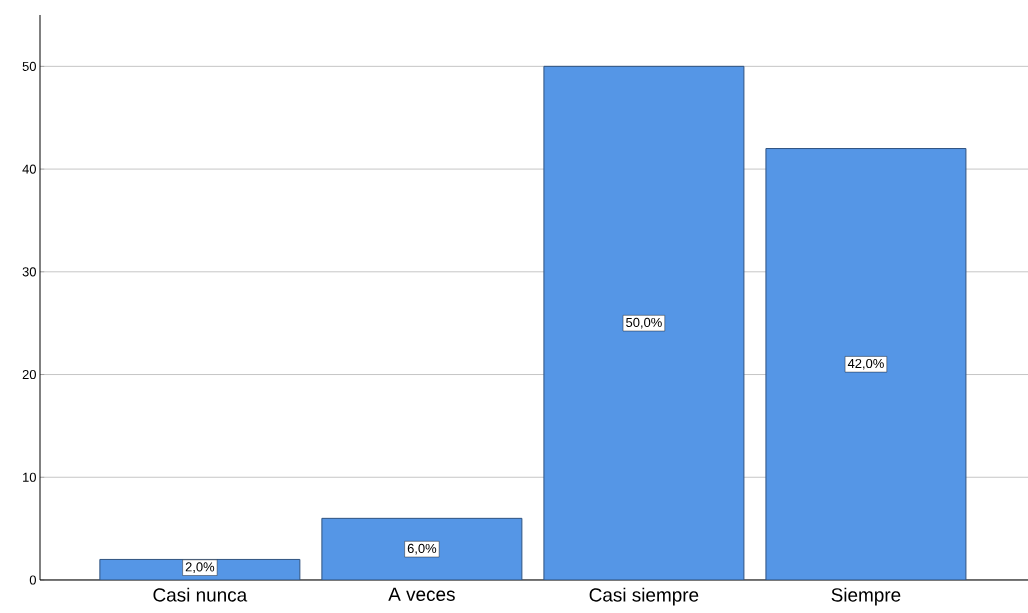  I want to click on x-tick-label: Casi siempre, so click(644, 596).